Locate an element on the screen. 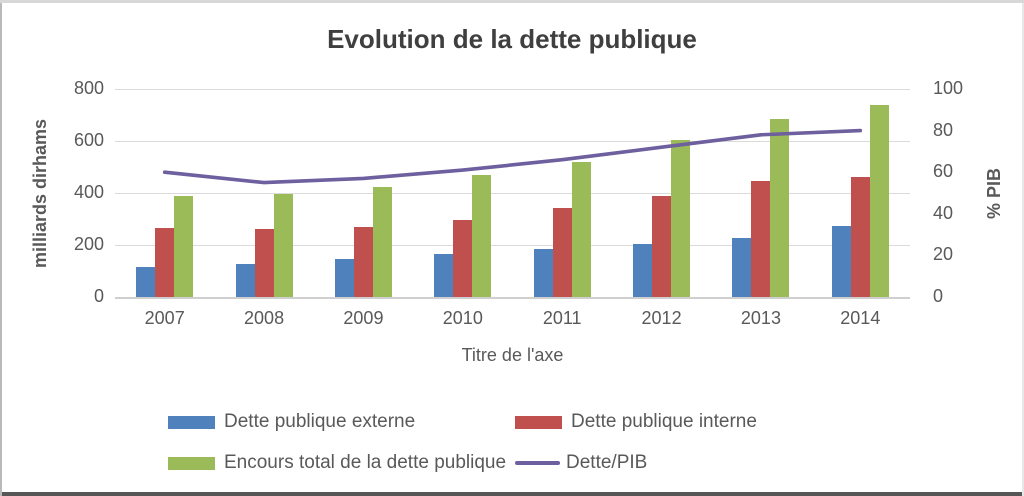 This screenshot has height=496, width=1024. y-right-tick: 80 is located at coordinates (943, 129).